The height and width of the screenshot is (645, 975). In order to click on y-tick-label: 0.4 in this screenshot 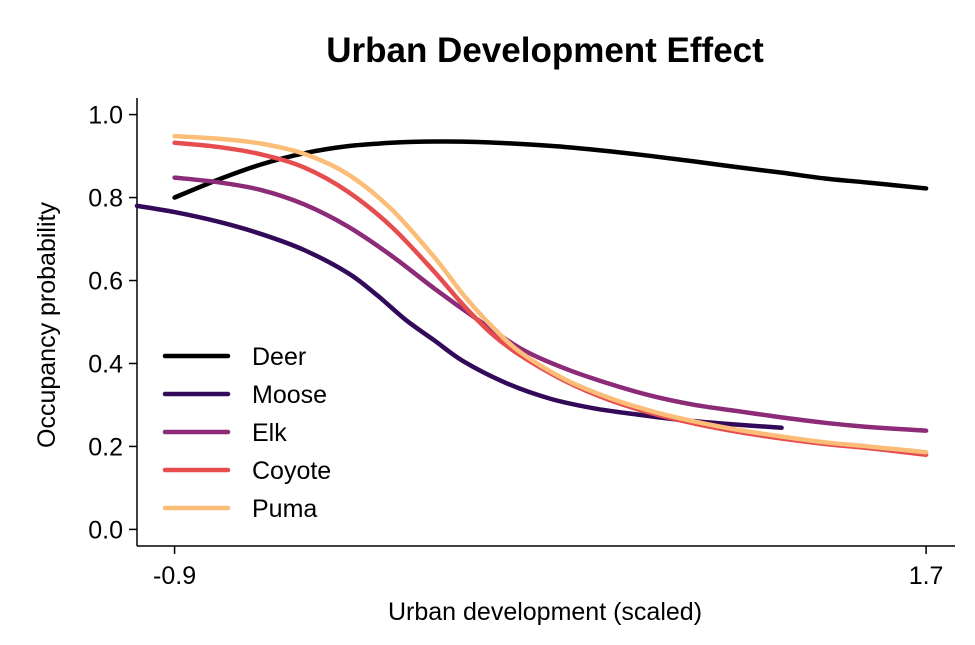, I will do `click(105, 364)`.